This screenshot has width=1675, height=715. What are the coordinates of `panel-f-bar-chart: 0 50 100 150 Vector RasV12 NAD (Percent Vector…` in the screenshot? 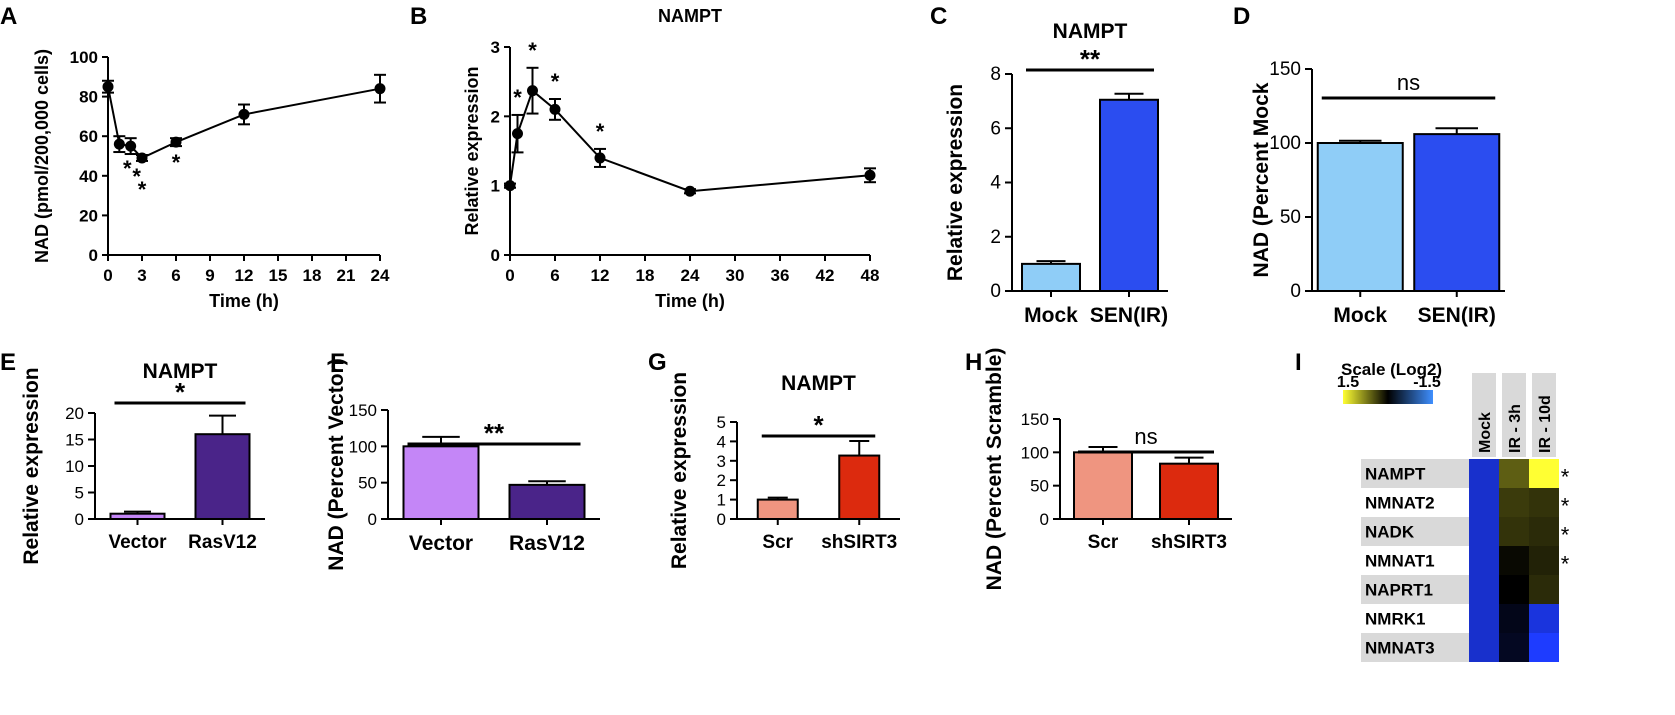 It's located at (462, 464).